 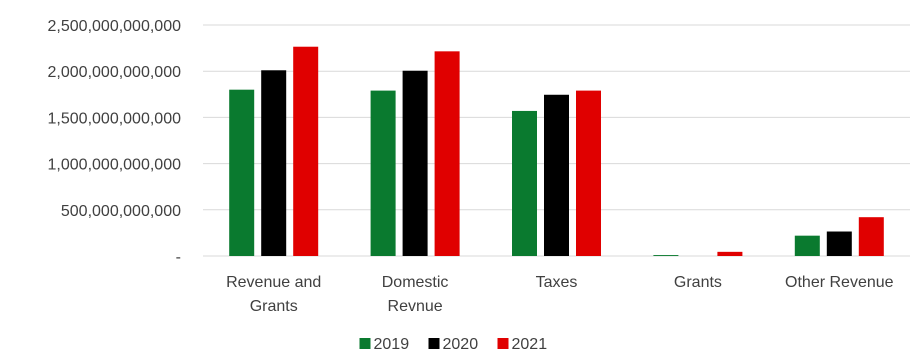 I want to click on x-category-label: Grants, so click(x=698, y=282).